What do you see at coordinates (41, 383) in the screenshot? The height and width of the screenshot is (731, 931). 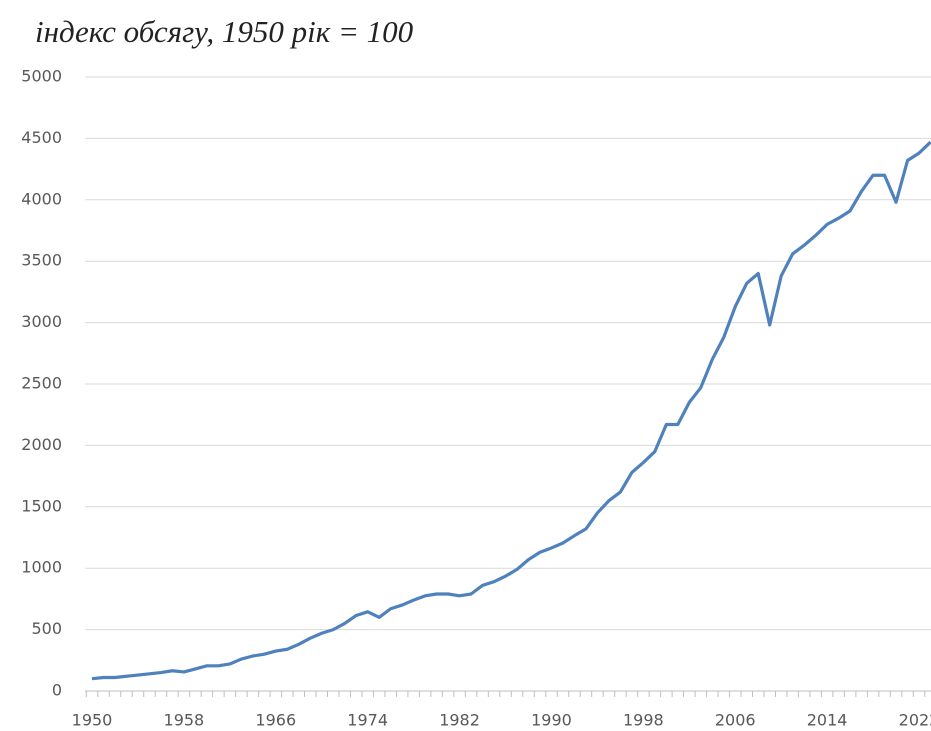 I see `y-tick-label: 2500` at bounding box center [41, 383].